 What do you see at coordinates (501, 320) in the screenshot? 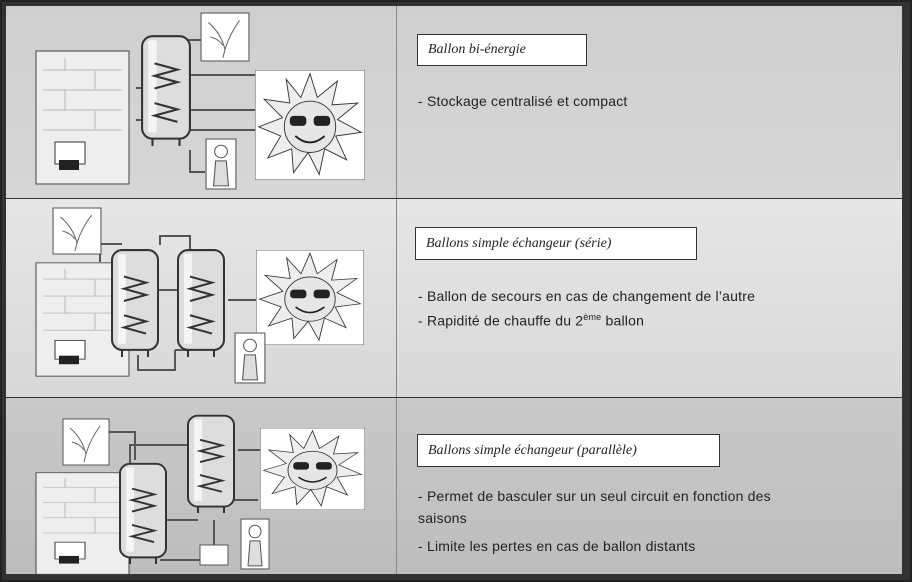
I see `bullet-text: - Rapidité de chauffe du 2` at bounding box center [501, 320].